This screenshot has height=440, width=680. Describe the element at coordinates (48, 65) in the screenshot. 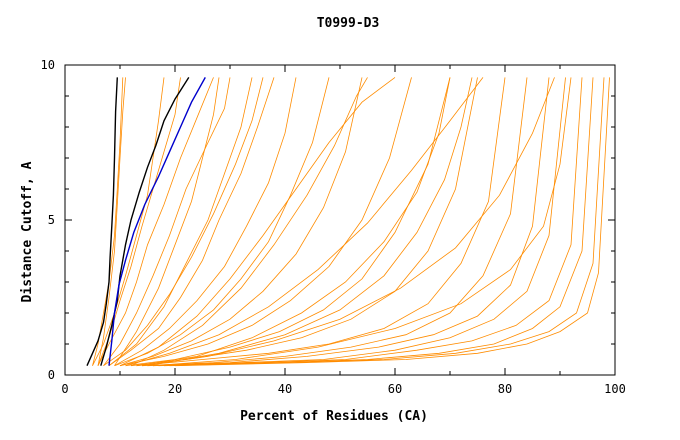

I see `y-tick-label-10: 10` at that location.